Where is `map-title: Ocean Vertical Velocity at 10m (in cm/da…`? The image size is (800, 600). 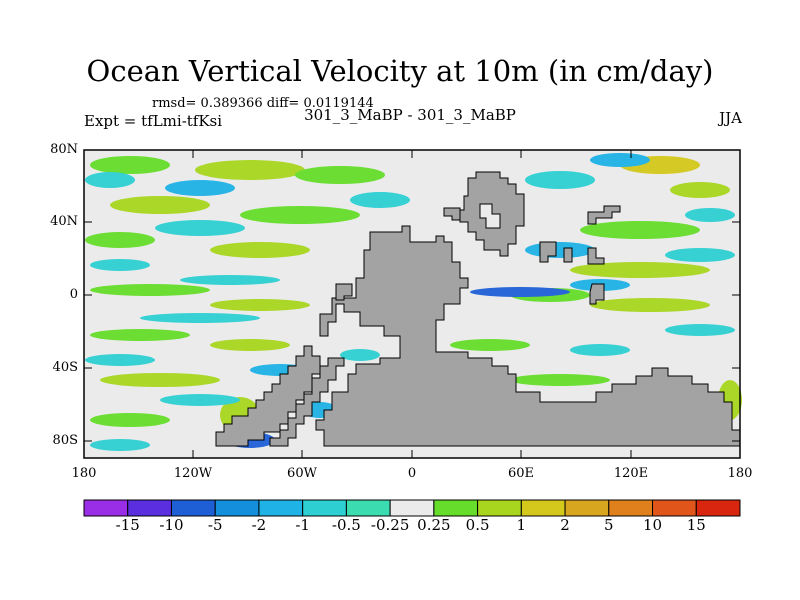
map-title: Ocean Vertical Velocity at 10m (in cm/da… is located at coordinates (400, 71).